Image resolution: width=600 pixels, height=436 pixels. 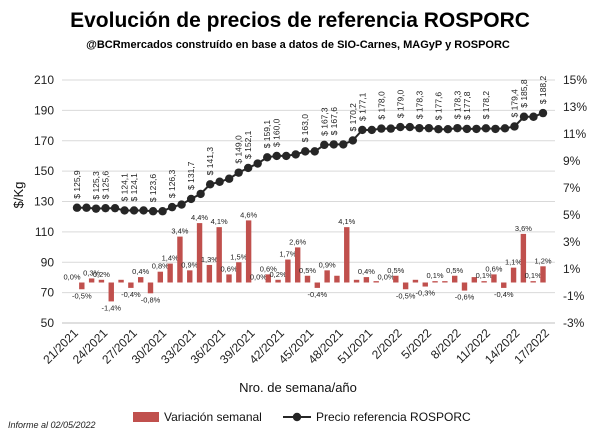 What do you see at coordinates (48, 293) in the screenshot?
I see `y-tick-label: 70` at bounding box center [48, 293].